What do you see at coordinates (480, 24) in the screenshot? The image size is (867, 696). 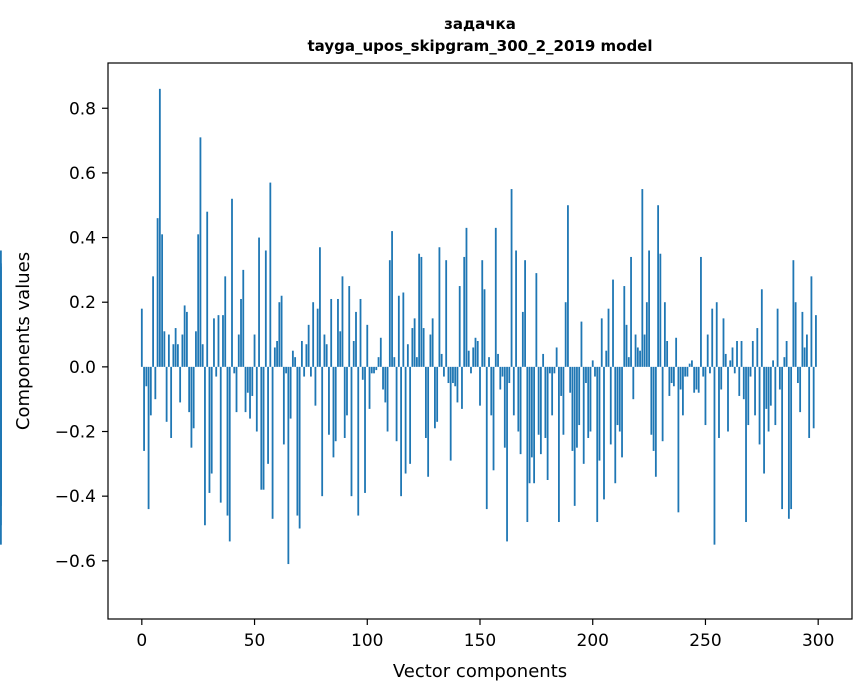 I see `chart-title-line-1: задачка` at bounding box center [480, 24].